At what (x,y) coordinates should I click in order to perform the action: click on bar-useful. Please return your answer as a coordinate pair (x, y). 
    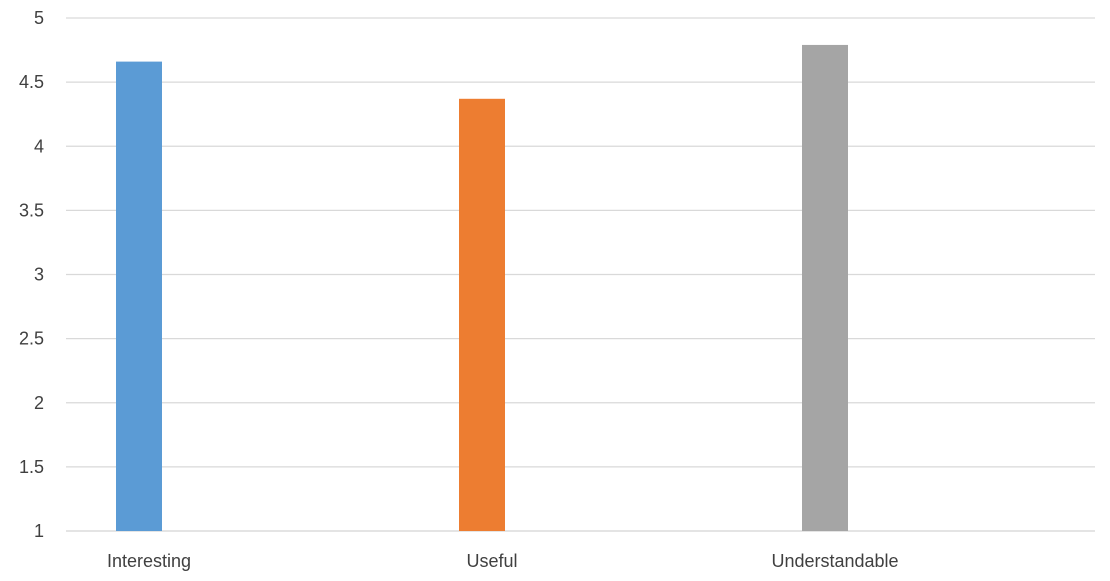
    Looking at the image, I should click on (482, 315).